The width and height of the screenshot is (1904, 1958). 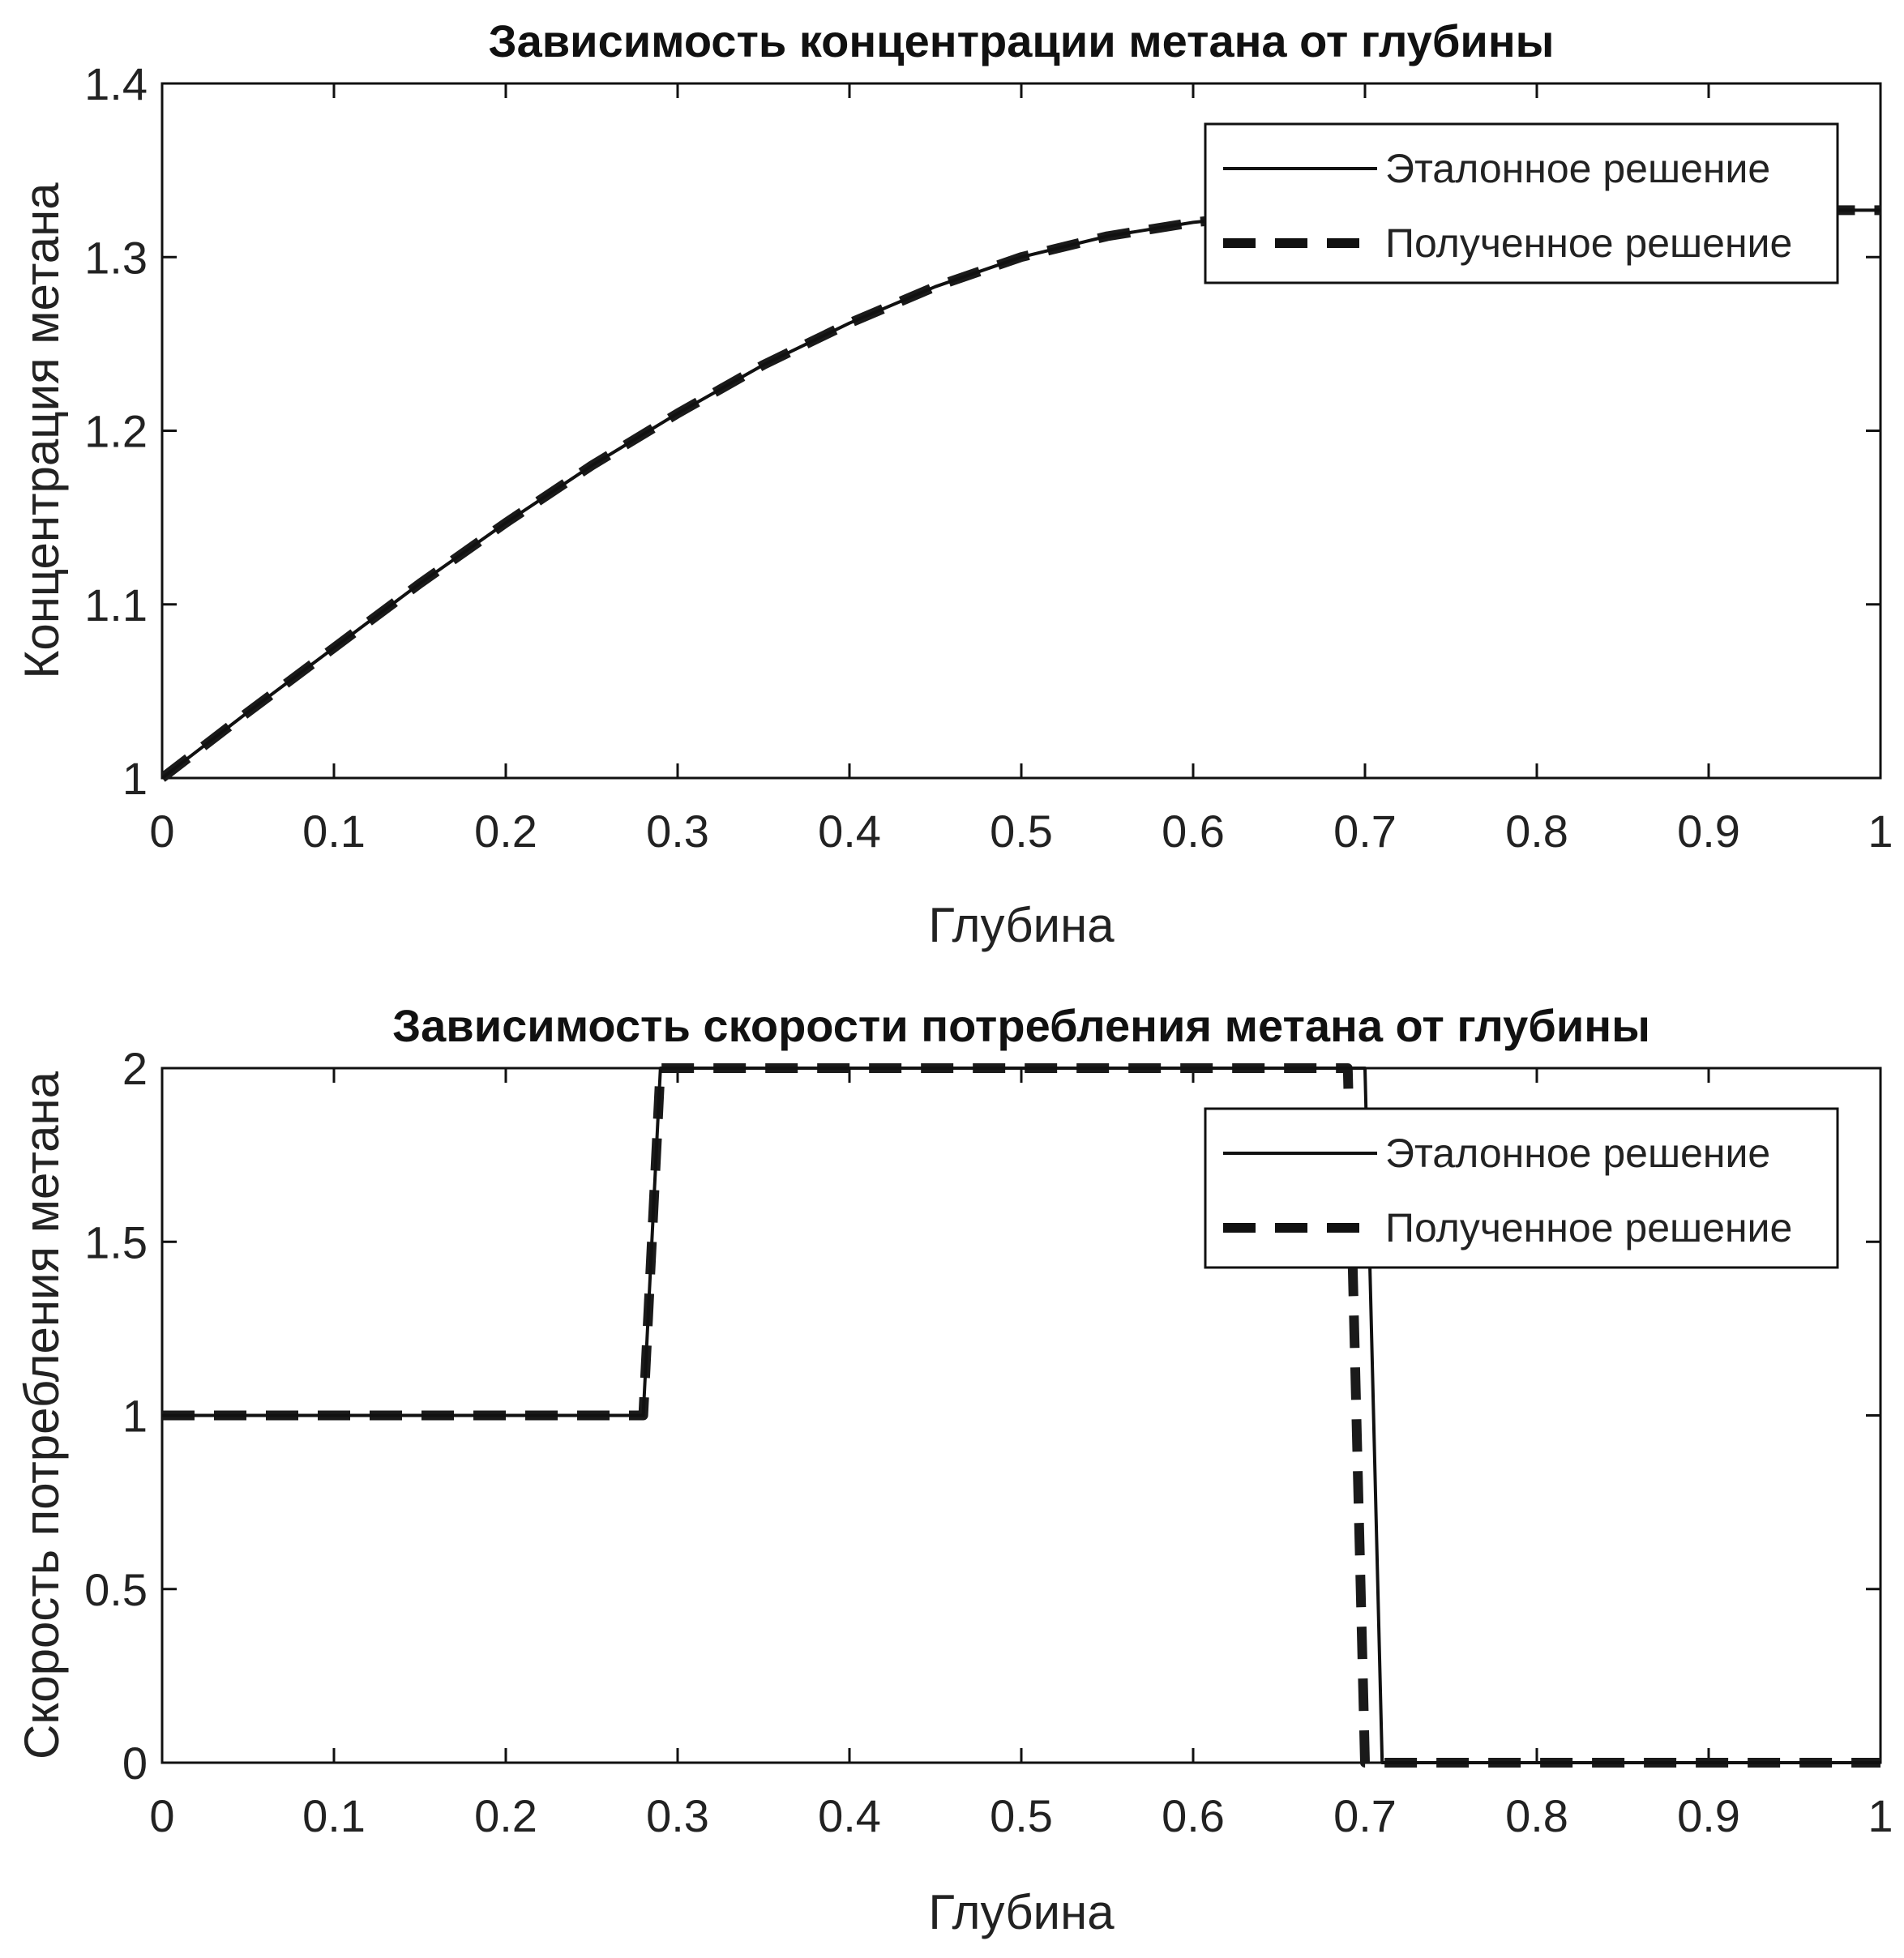 I want to click on y-tick-label: 1.5, so click(x=116, y=1242).